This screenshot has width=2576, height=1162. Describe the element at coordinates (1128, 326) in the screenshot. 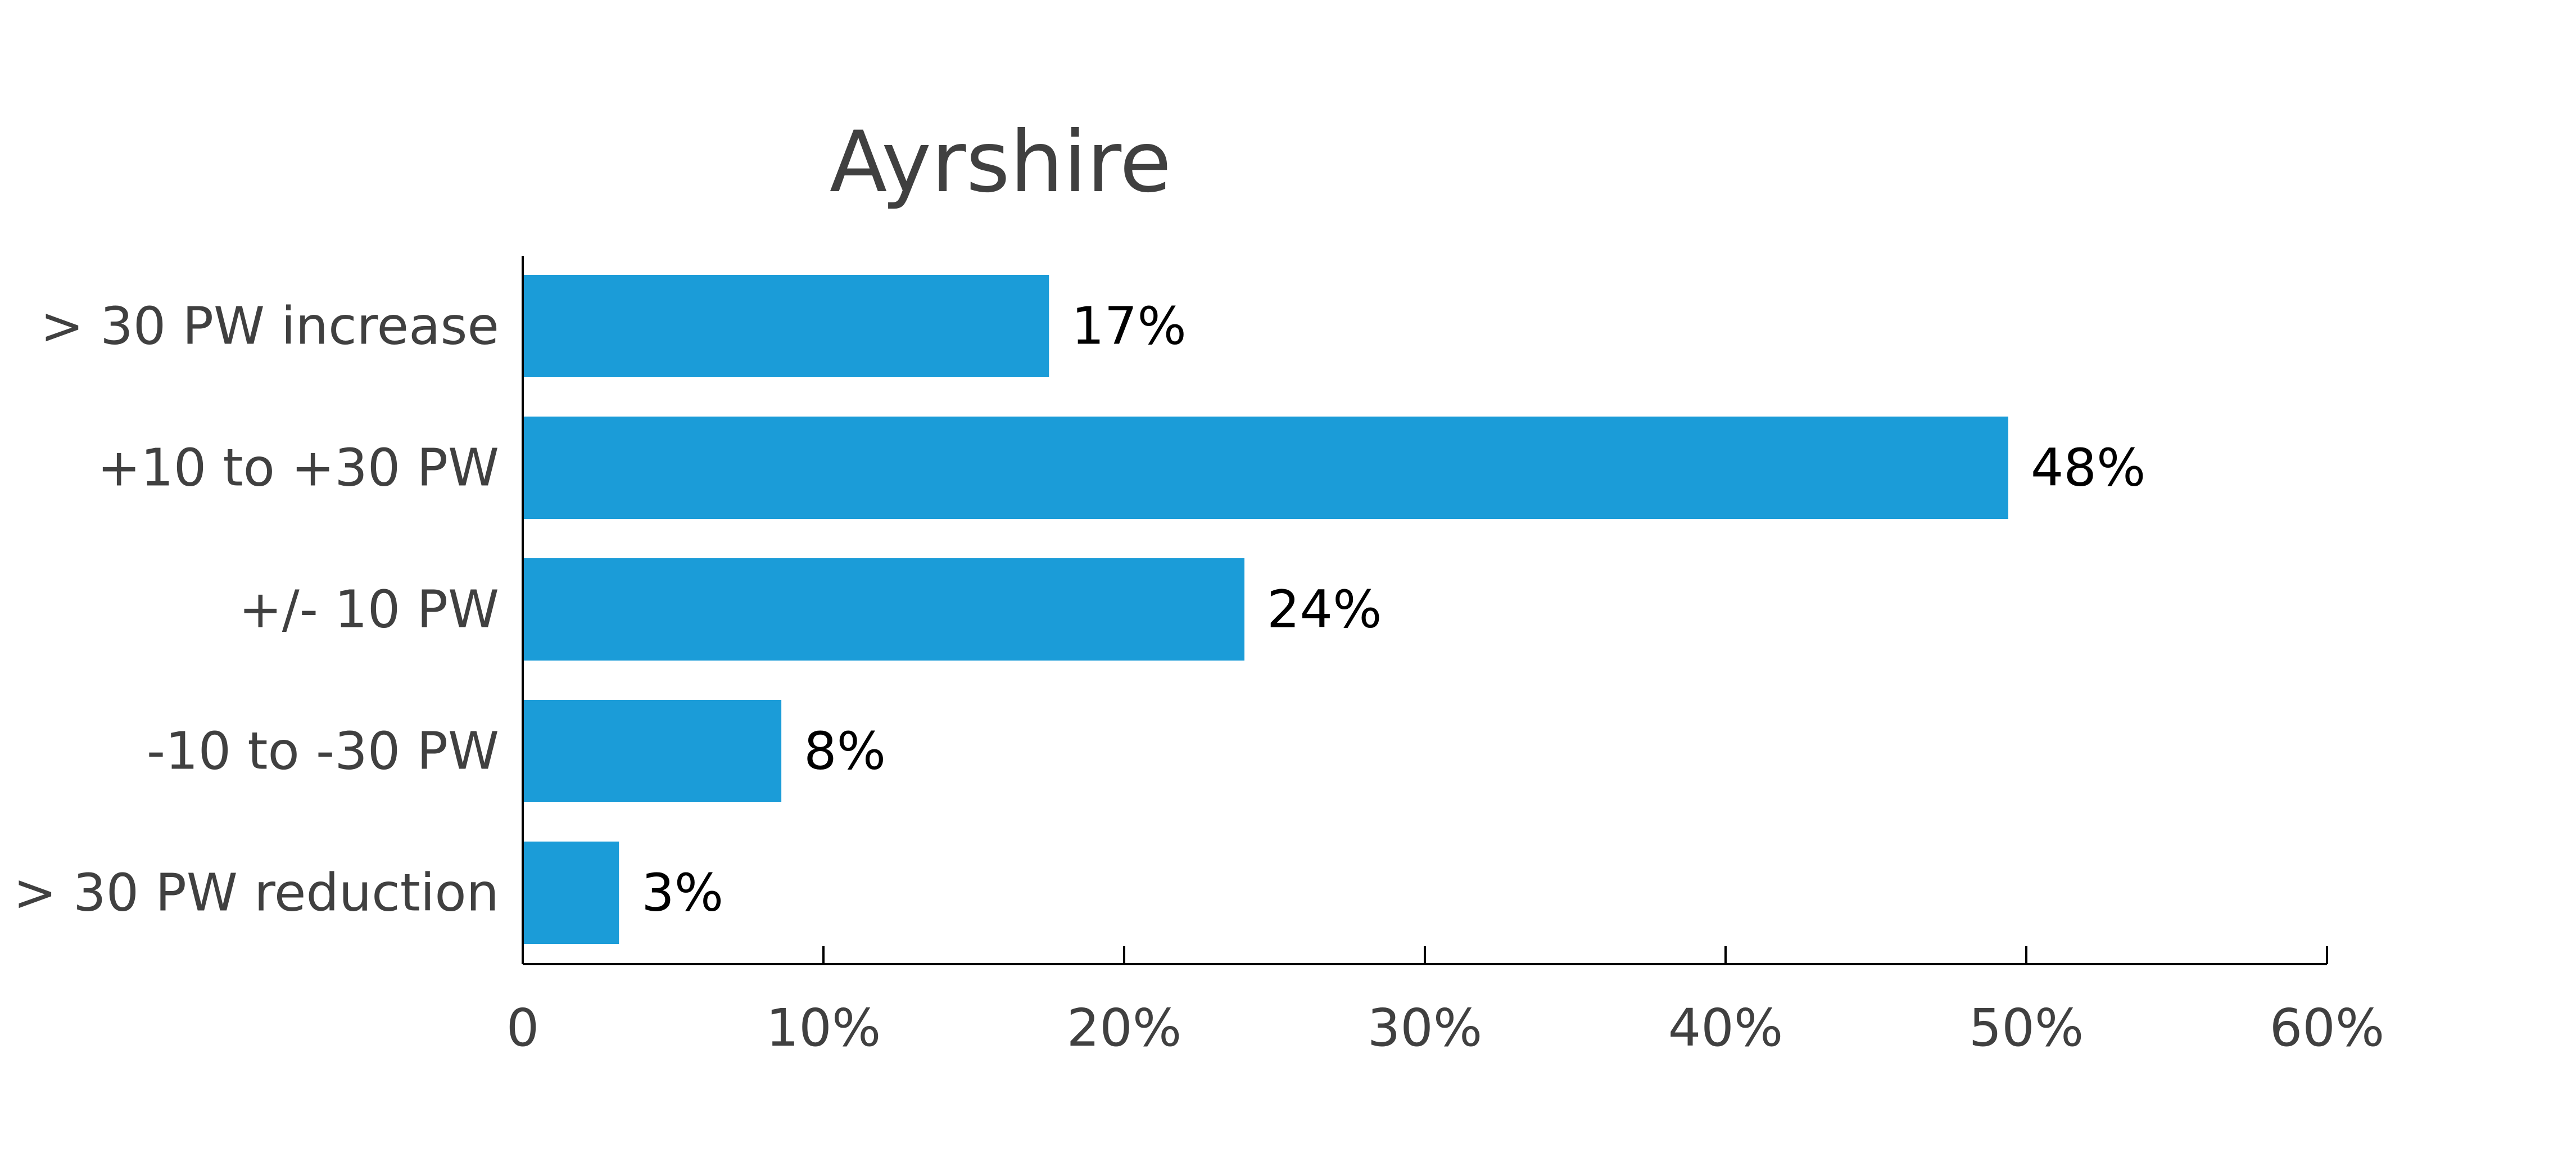

I see `data-label: 17%` at that location.